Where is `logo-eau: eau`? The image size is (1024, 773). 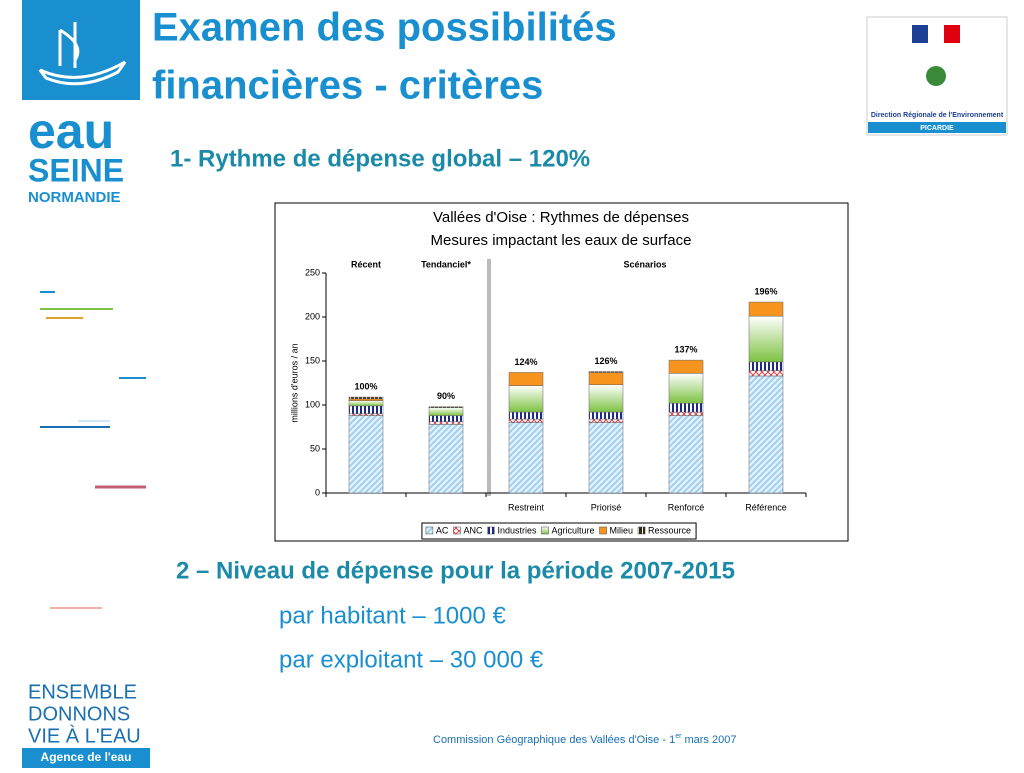
logo-eau: eau is located at coordinates (71, 131).